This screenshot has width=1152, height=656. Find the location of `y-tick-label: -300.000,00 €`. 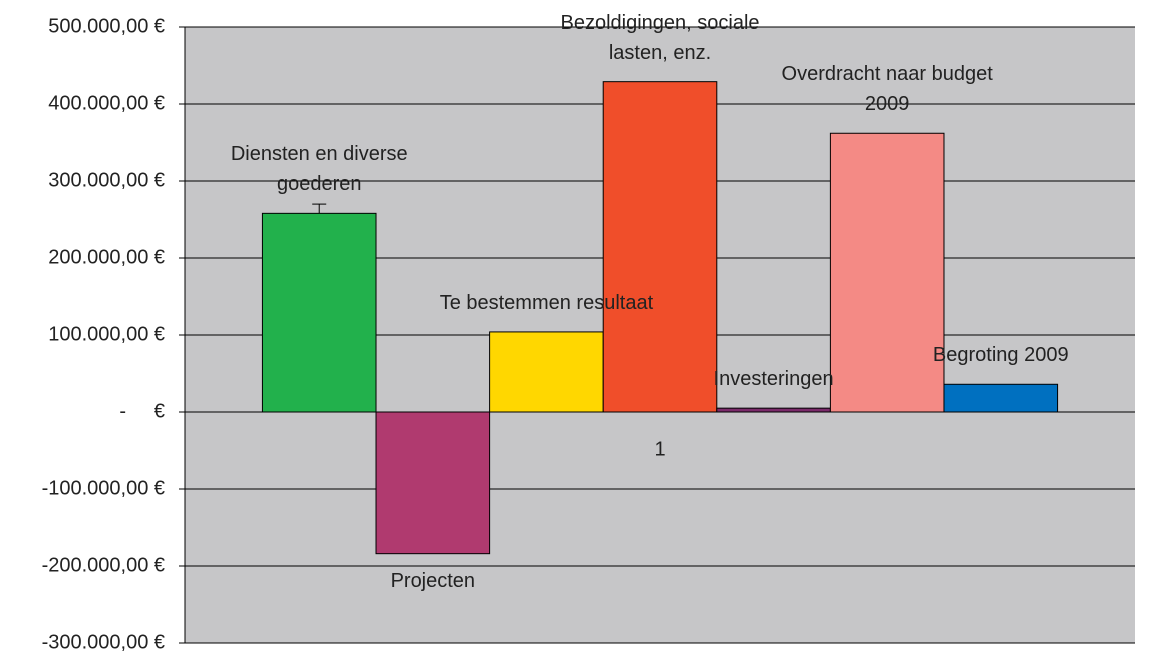

y-tick-label: -300.000,00 € is located at coordinates (103, 642).